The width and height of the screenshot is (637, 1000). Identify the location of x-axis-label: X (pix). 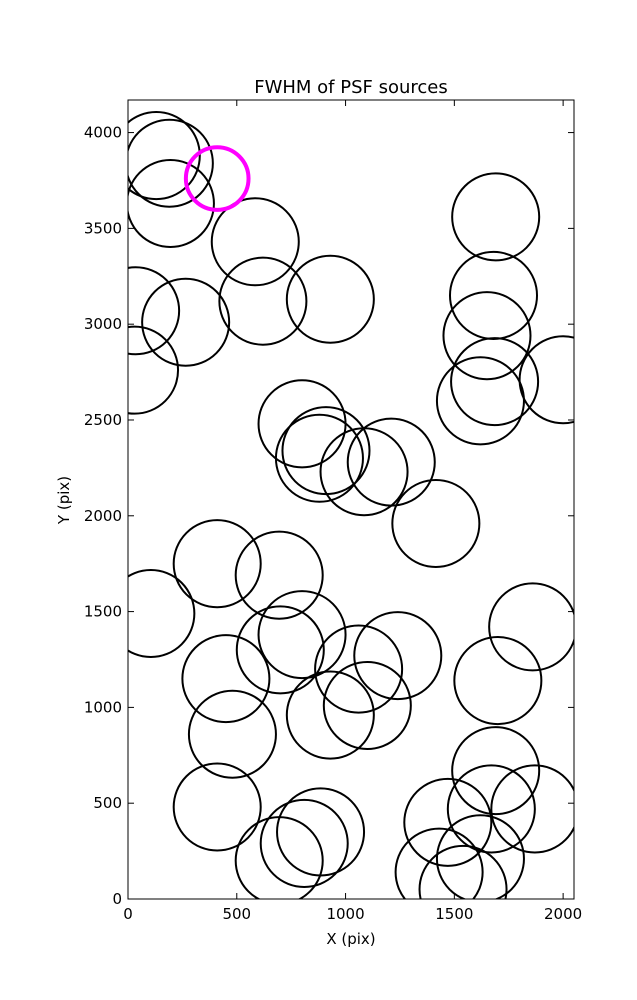
(350, 939).